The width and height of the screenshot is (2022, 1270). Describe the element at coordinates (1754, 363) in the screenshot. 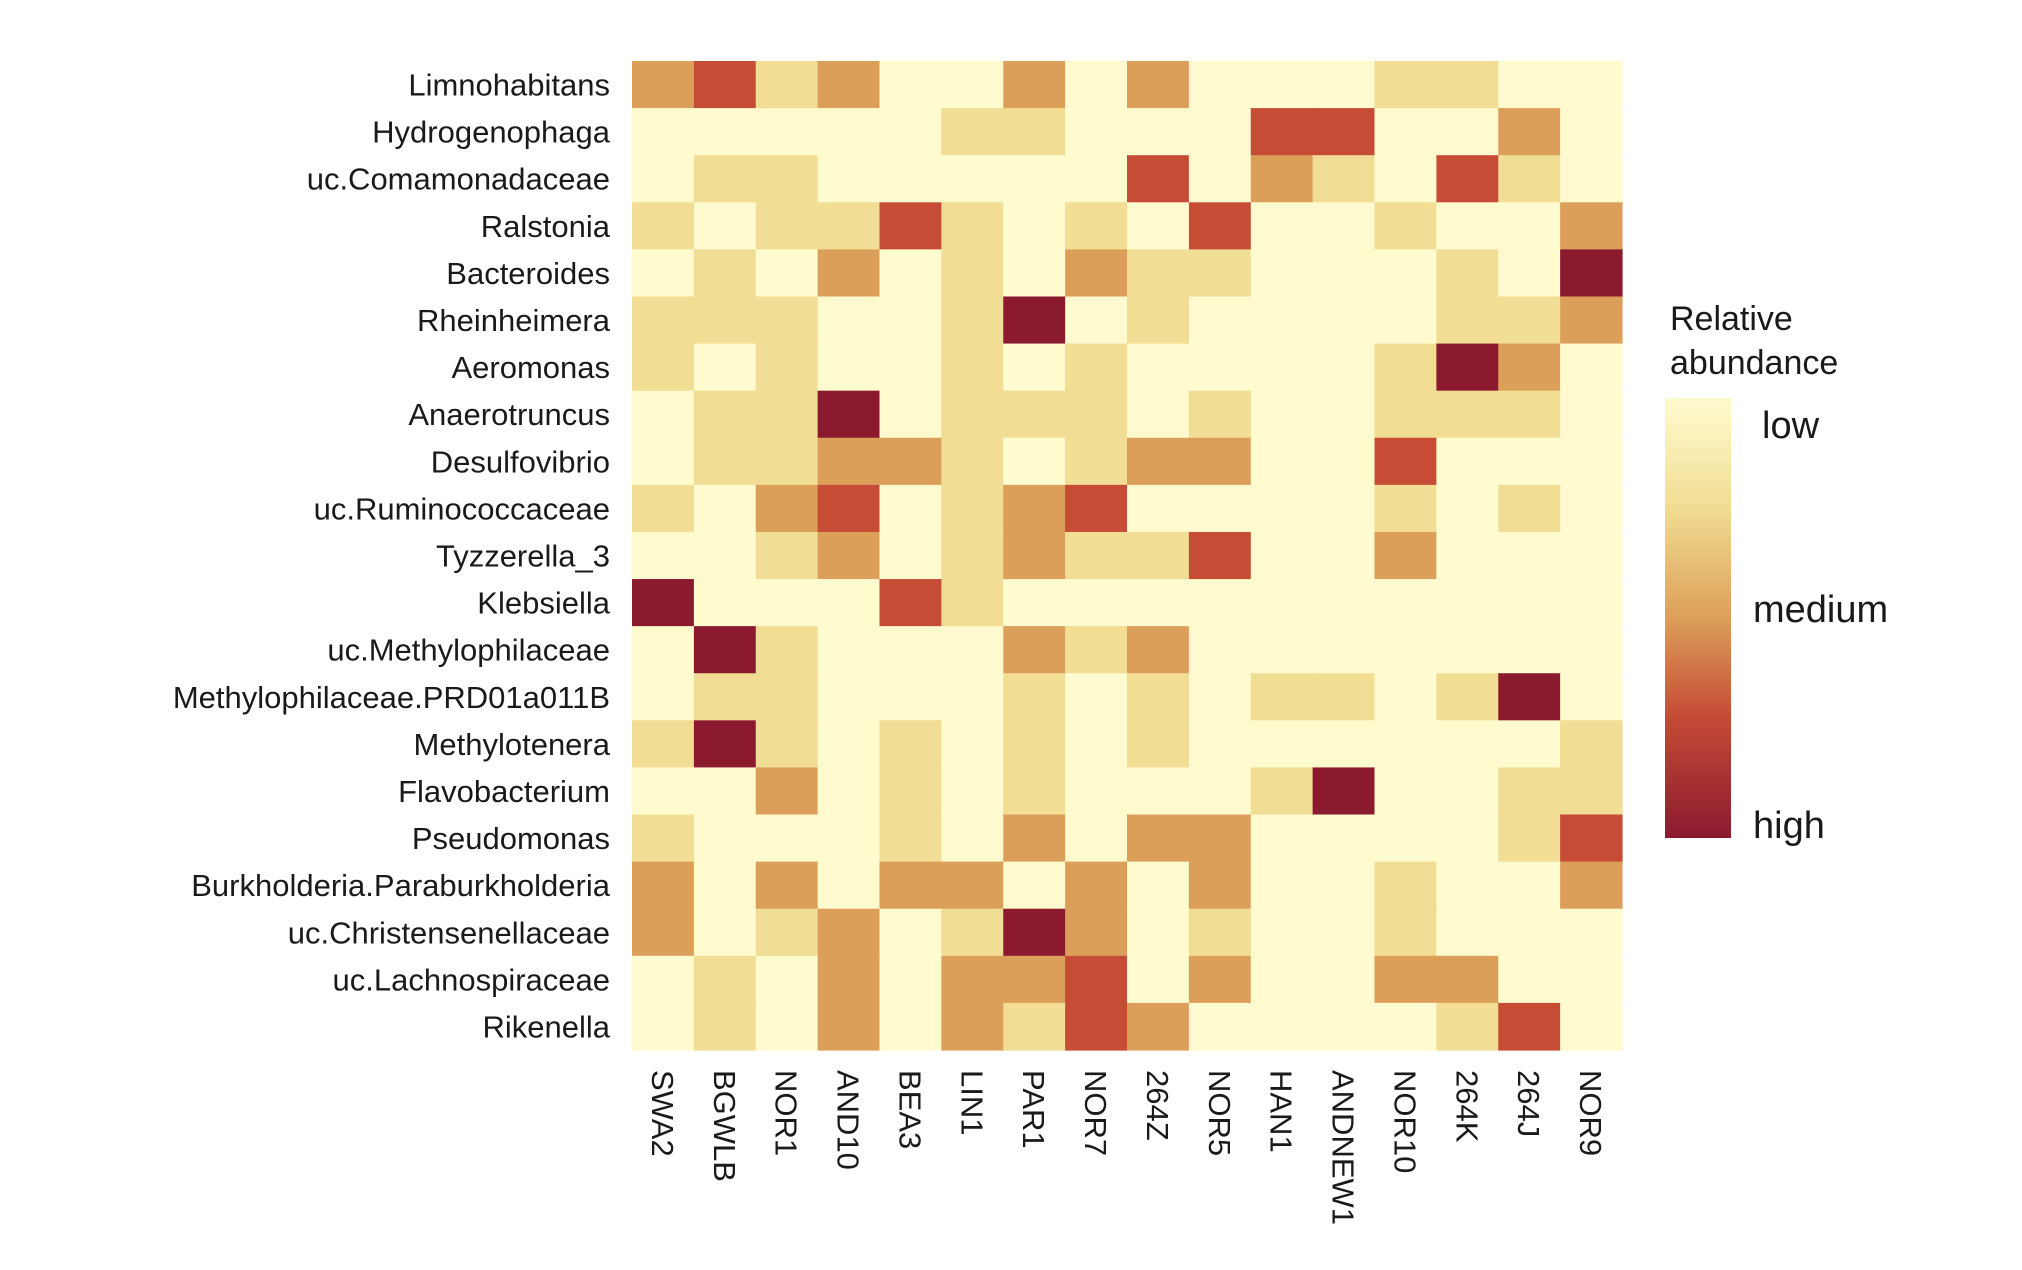

I see `legend-title-line2: abundance` at that location.